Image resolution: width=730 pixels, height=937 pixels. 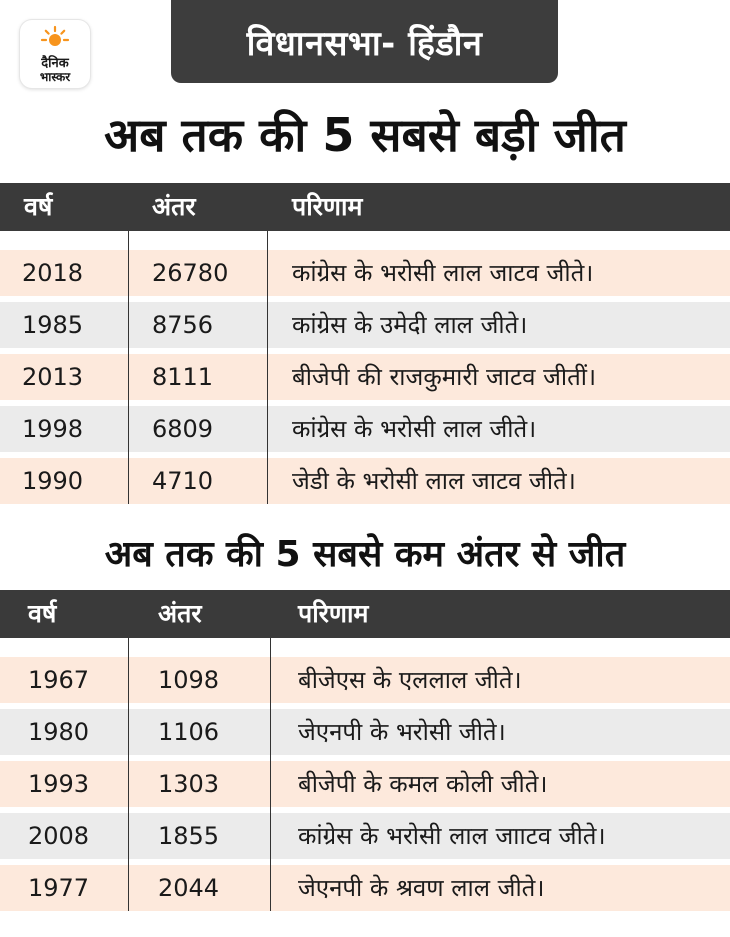 What do you see at coordinates (53, 325) in the screenshot?
I see `row-year: 1985` at bounding box center [53, 325].